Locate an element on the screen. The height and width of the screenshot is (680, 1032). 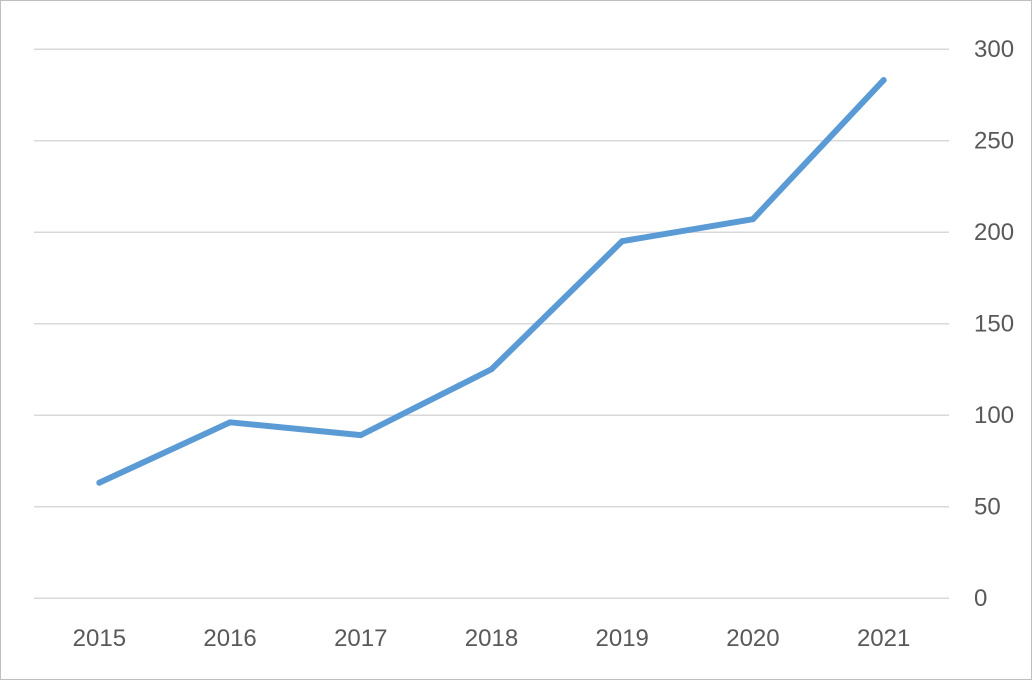
y-tick-label: 200 is located at coordinates (994, 232).